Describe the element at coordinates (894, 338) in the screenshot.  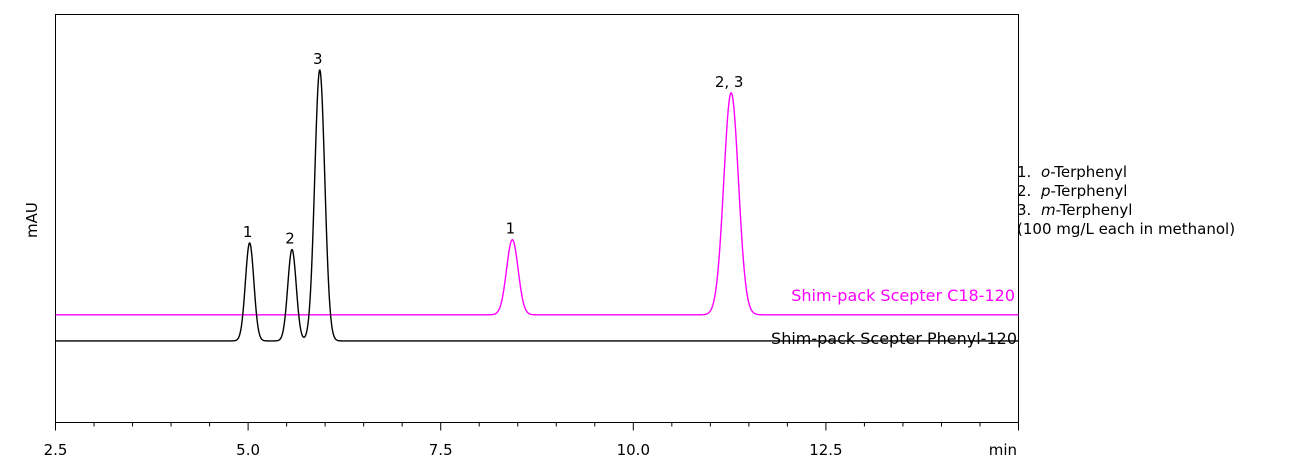
I see `series-label-phenyl: Shim-pack Scepter Phenyl-120` at that location.